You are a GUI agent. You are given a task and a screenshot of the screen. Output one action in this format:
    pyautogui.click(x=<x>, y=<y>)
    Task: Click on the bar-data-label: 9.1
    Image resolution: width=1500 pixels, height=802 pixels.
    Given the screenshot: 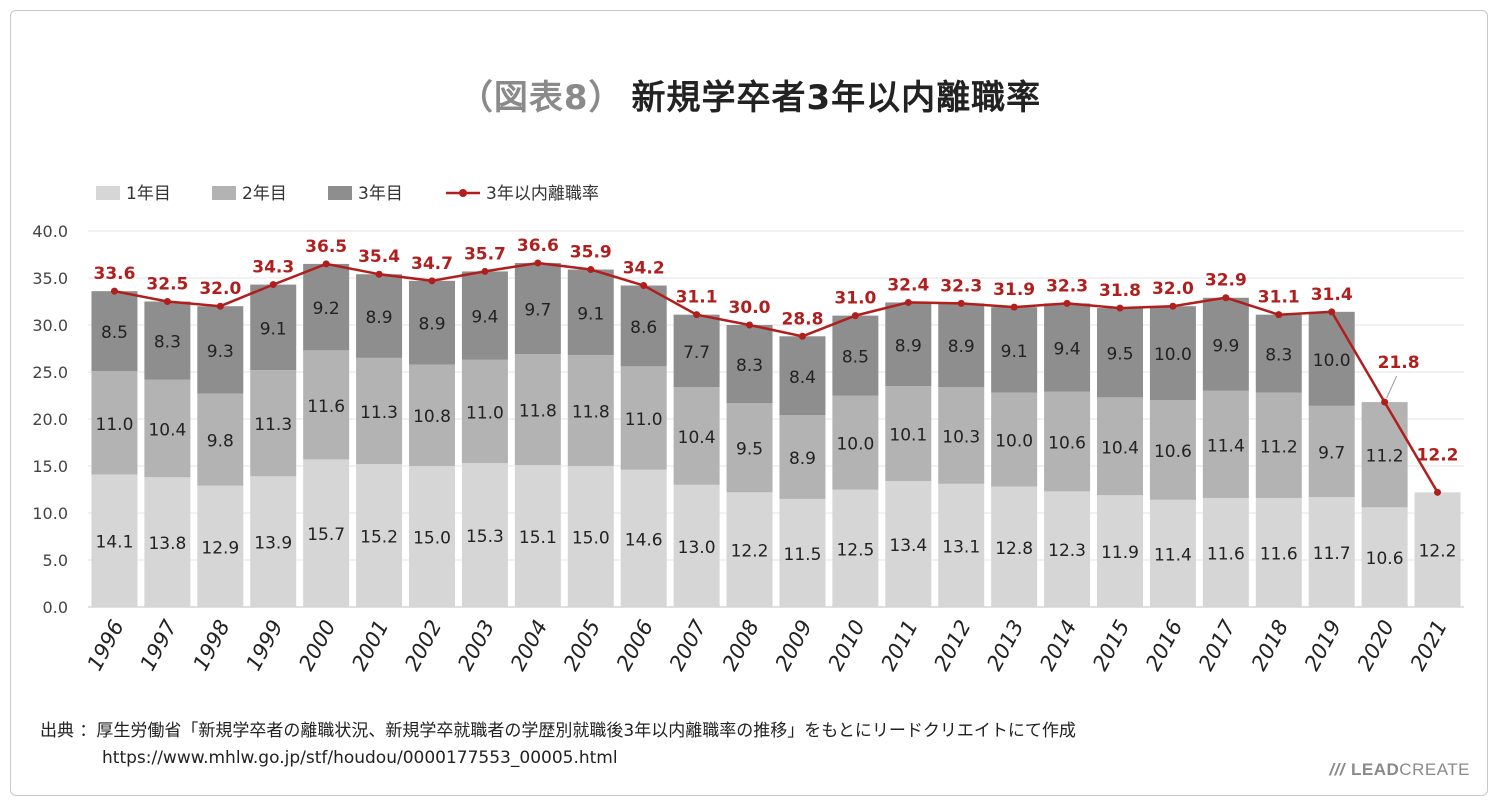 What is the action you would take?
    pyautogui.click(x=590, y=314)
    